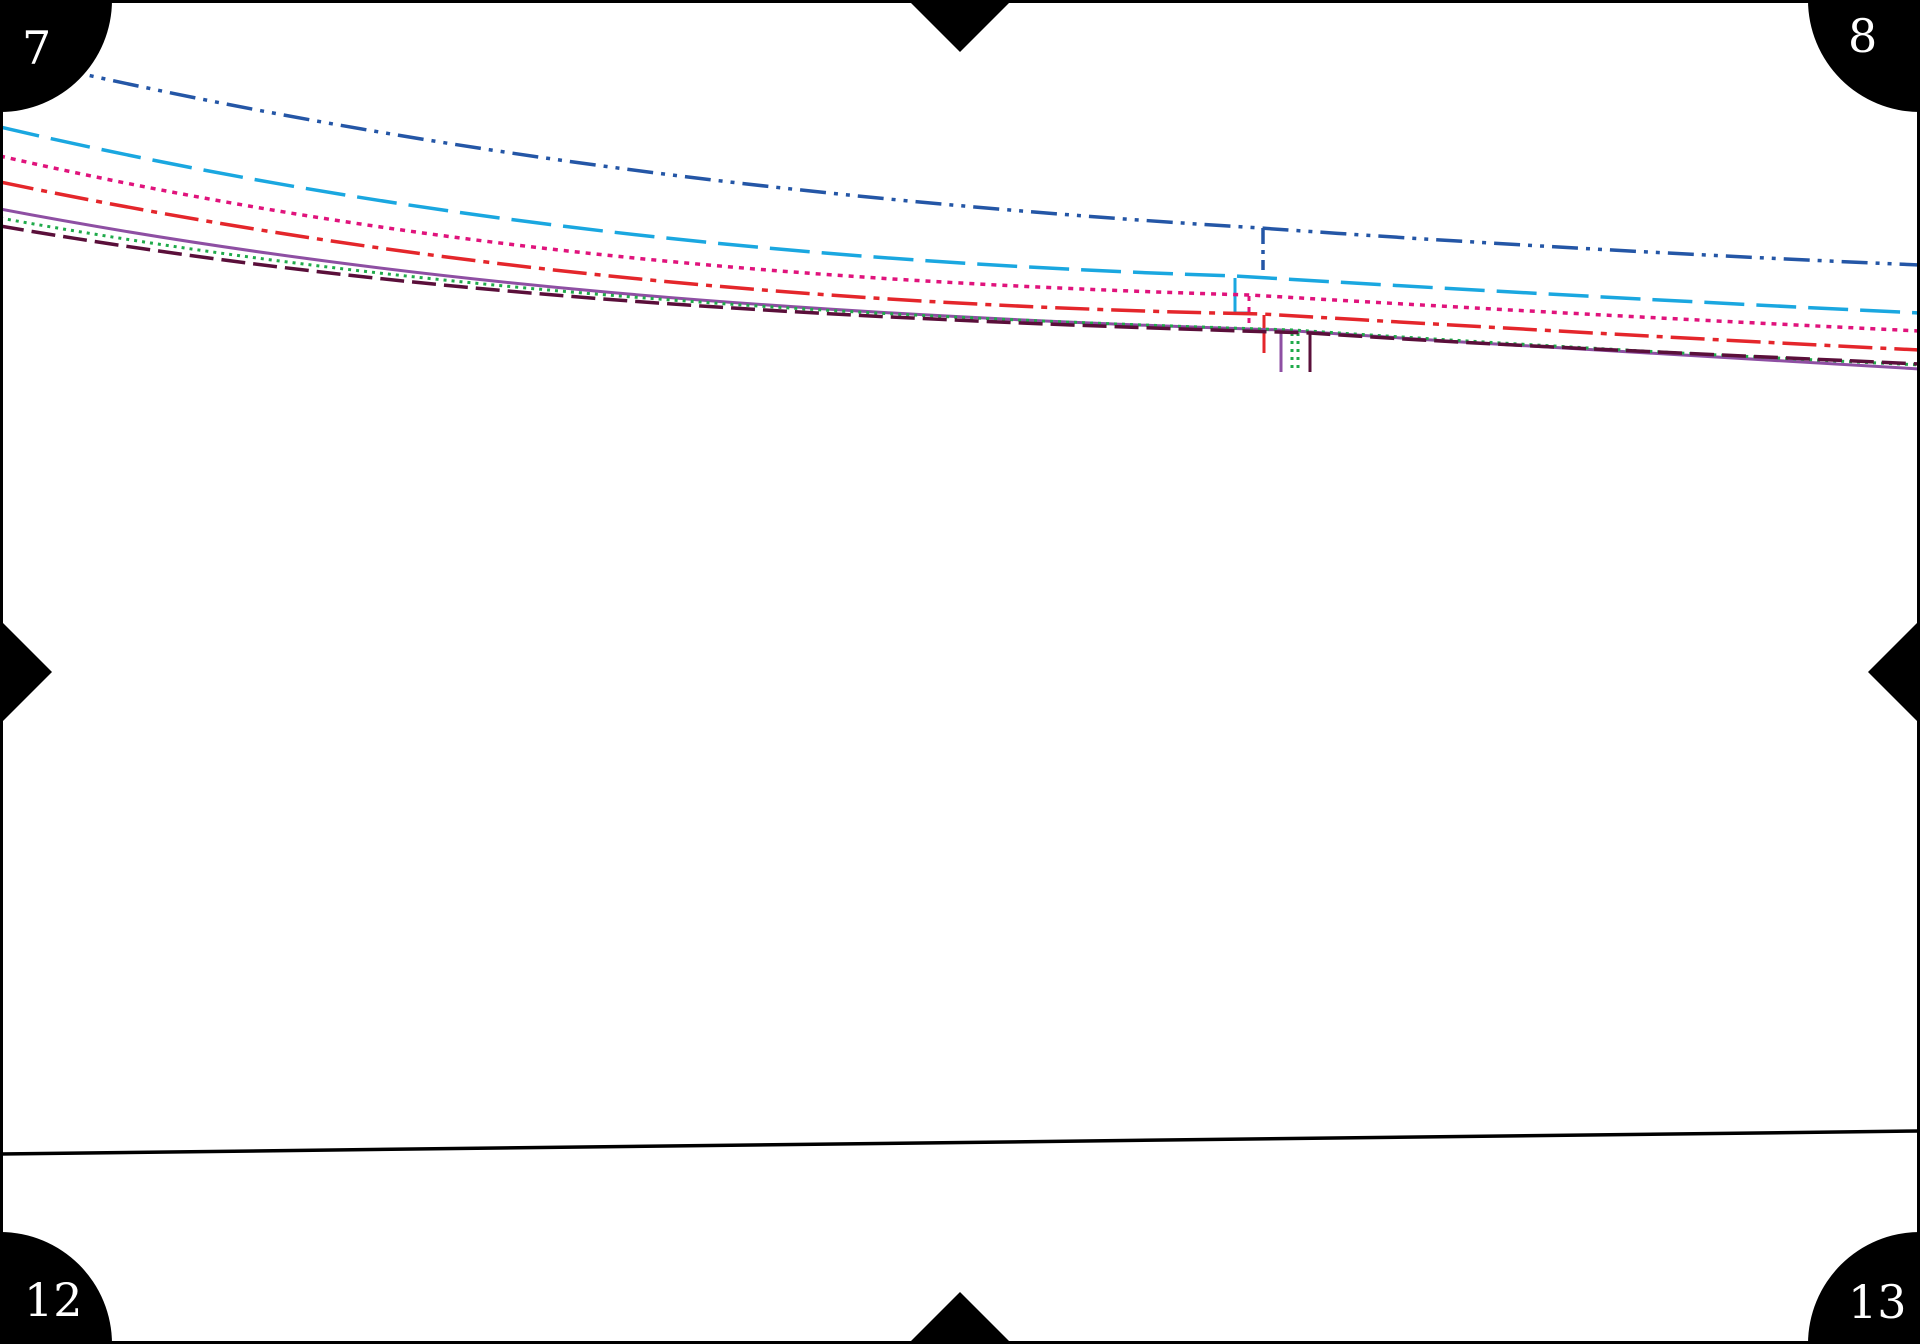 This screenshot has height=1344, width=1920. I want to click on size-line-red, so click(960, 266).